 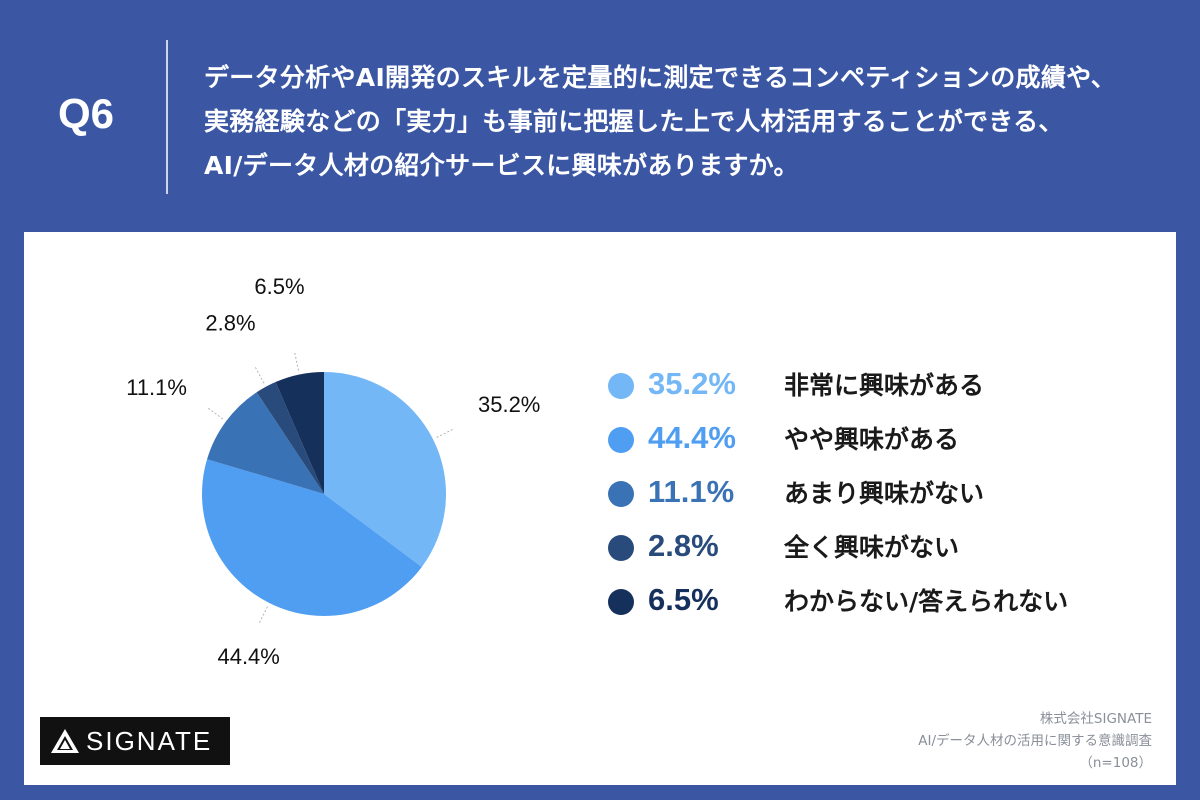 I want to click on legend-item-5: 6.5% わからない/答えられない, so click(x=878, y=603).